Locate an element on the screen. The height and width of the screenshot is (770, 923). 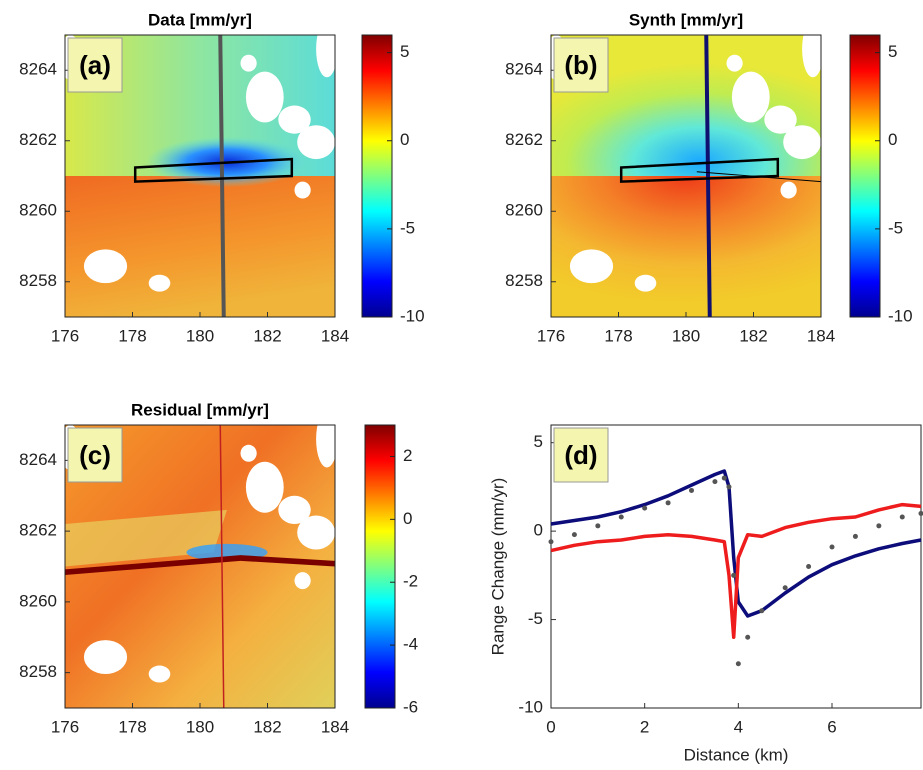
colorbar-tick-label: -5 is located at coordinates (895, 227).